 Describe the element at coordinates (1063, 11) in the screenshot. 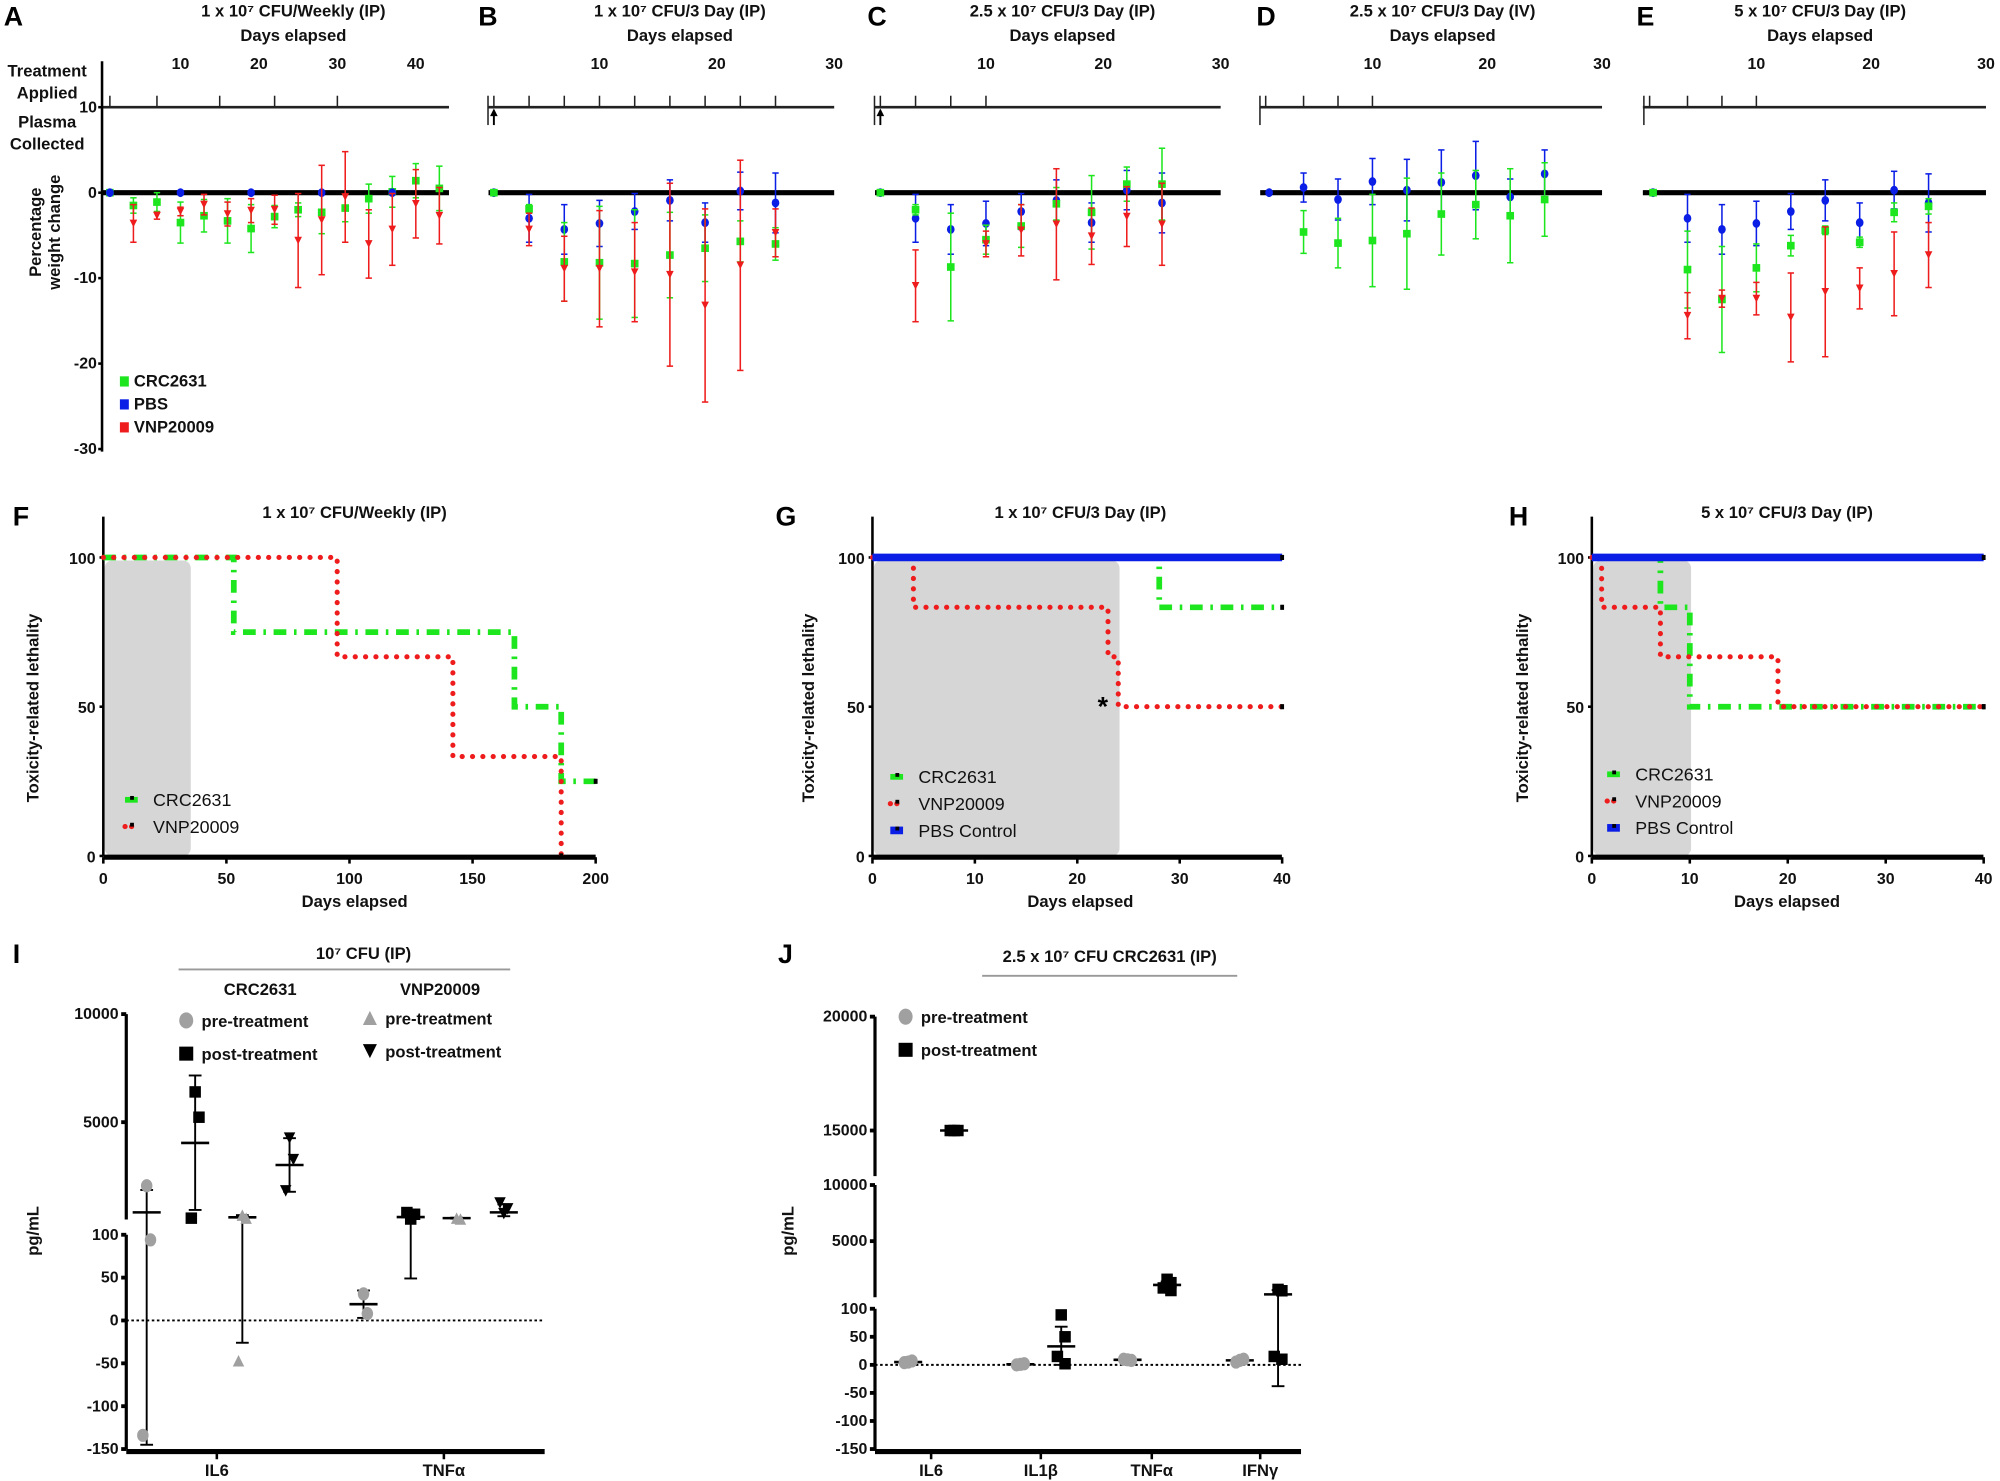

I see `panel-title: 2.5 x 10⁷ CFU/3 Day (IP)` at that location.